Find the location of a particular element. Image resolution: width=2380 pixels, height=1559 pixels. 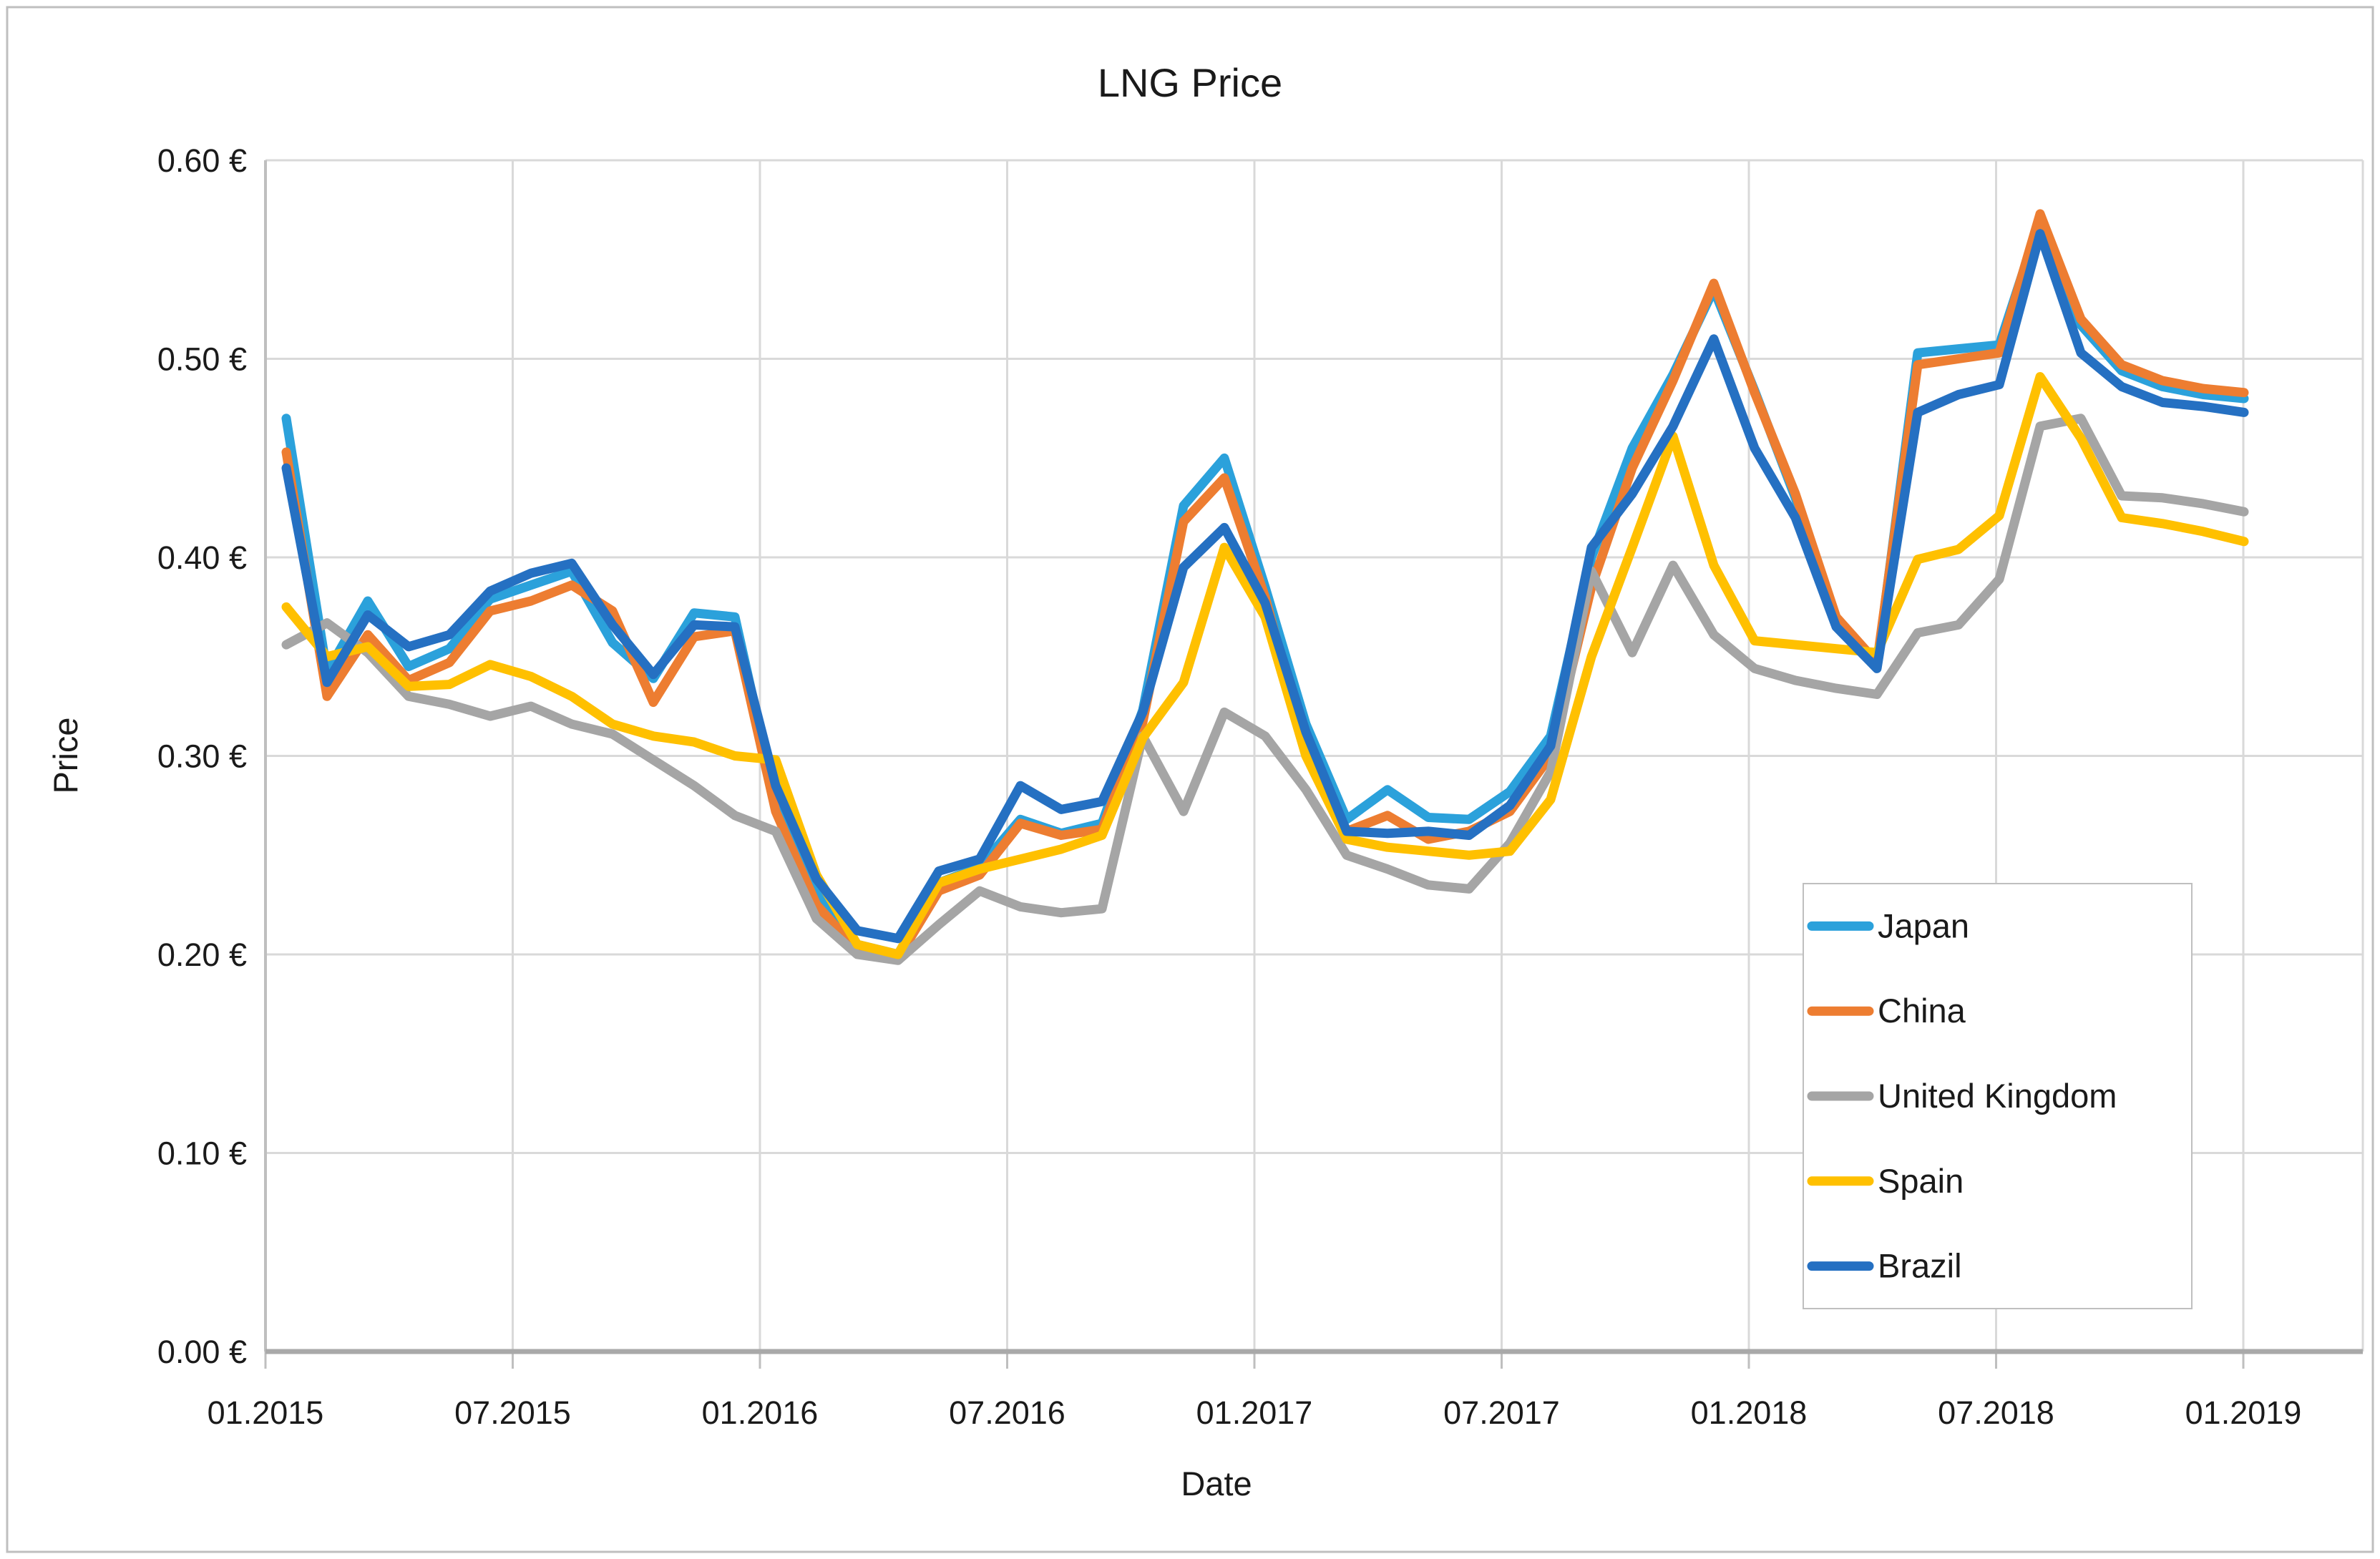

x-tick-label: 07.2015 is located at coordinates (512, 1412).